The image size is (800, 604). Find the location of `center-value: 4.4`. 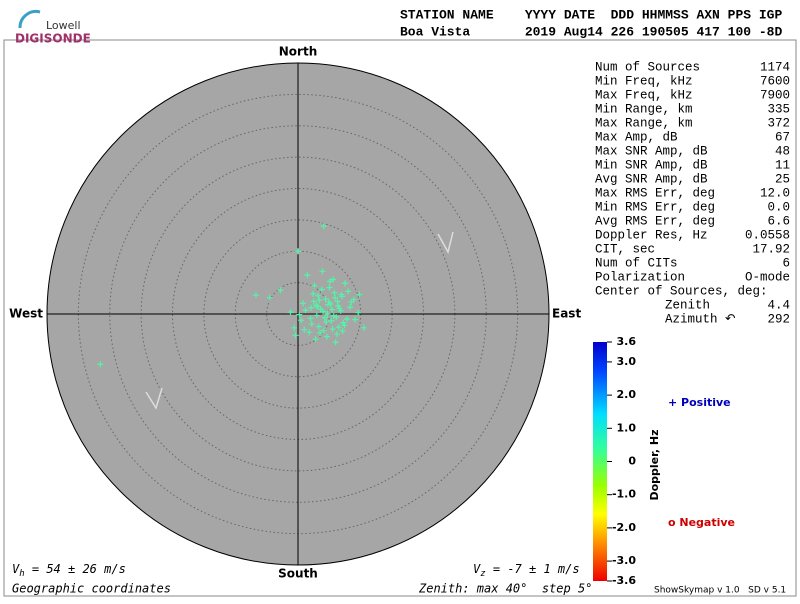

center-value: 4.4 is located at coordinates (778, 305).